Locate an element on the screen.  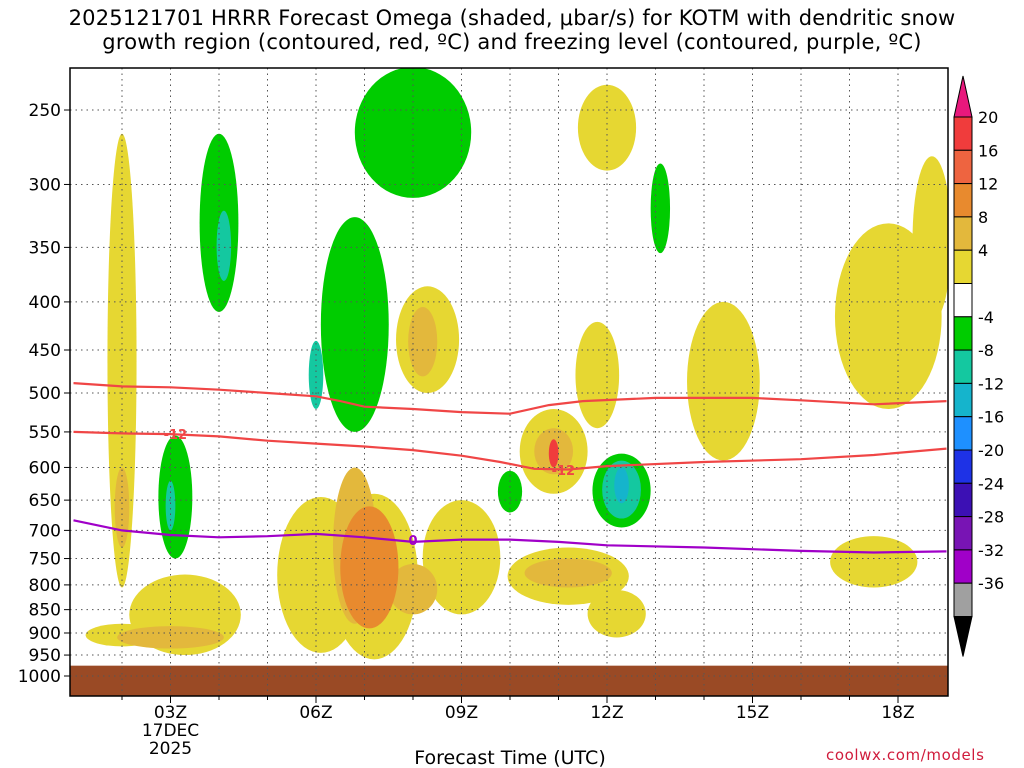
freezing-level-line is located at coordinates (510, 536).